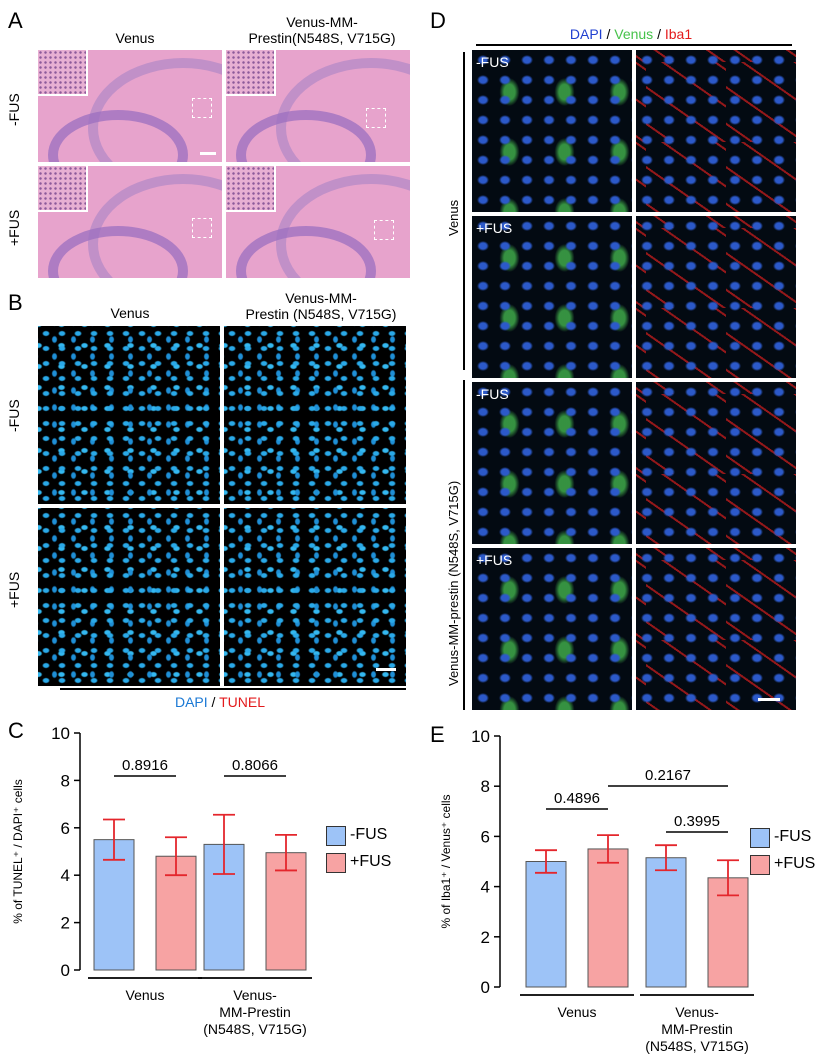  What do you see at coordinates (233, 689) in the screenshot?
I see `panel-b-bracket` at bounding box center [233, 689].